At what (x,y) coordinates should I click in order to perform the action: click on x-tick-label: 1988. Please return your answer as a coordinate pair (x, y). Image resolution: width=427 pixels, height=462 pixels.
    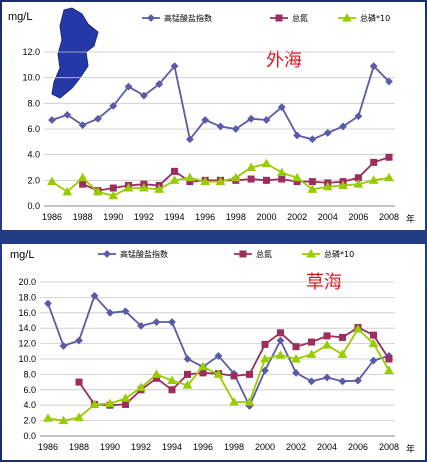
    Looking at the image, I should click on (83, 217).